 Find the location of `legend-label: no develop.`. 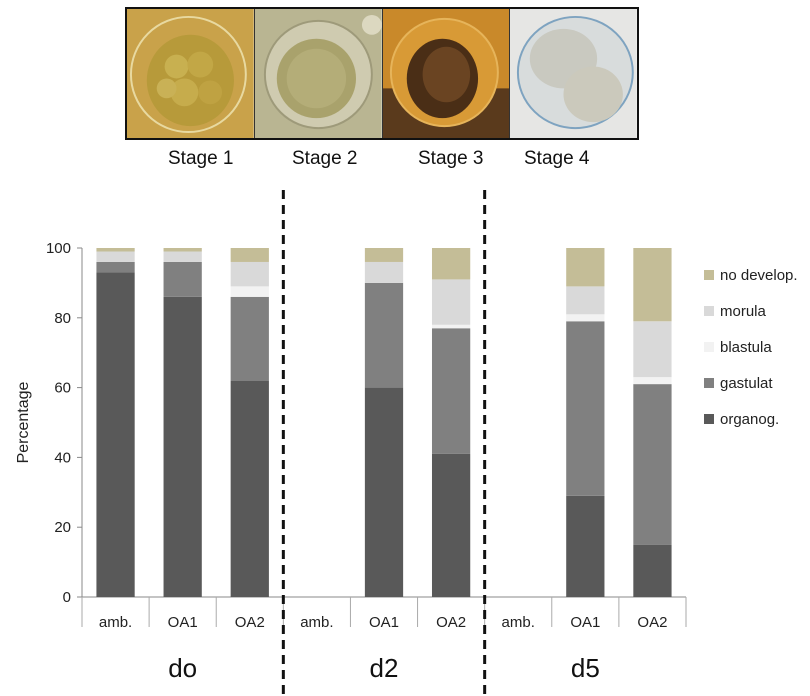

legend-label: no develop. is located at coordinates (759, 275).